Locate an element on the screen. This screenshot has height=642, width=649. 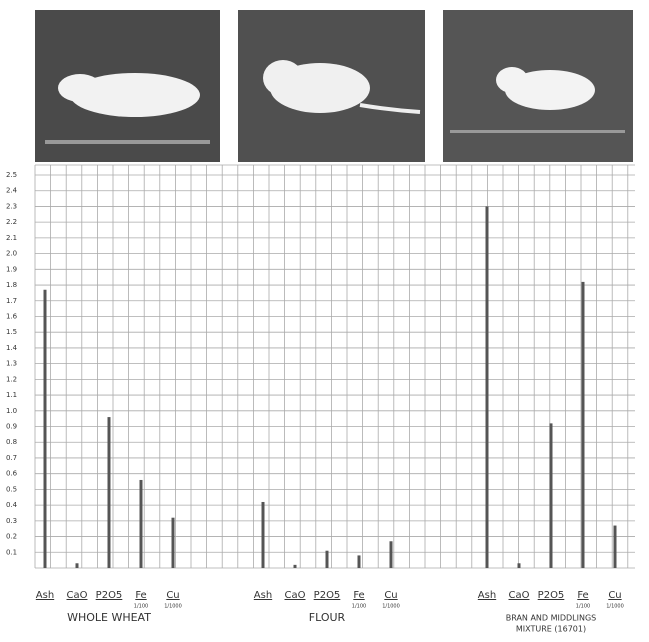
y-tick-label: 1.7 is located at coordinates (11, 301).